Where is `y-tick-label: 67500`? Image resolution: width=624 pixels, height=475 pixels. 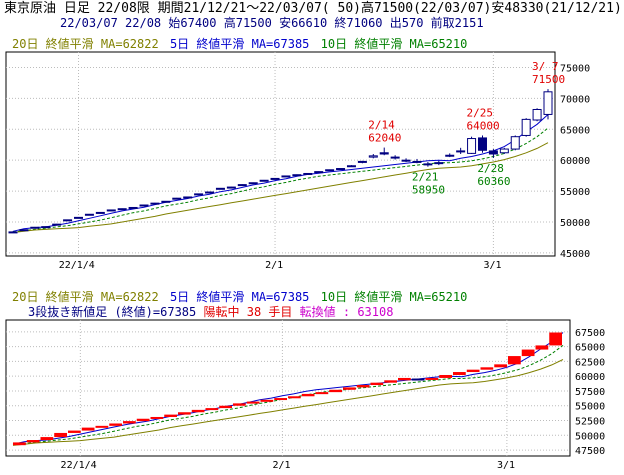
y-tick-label: 67500 is located at coordinates (590, 333).